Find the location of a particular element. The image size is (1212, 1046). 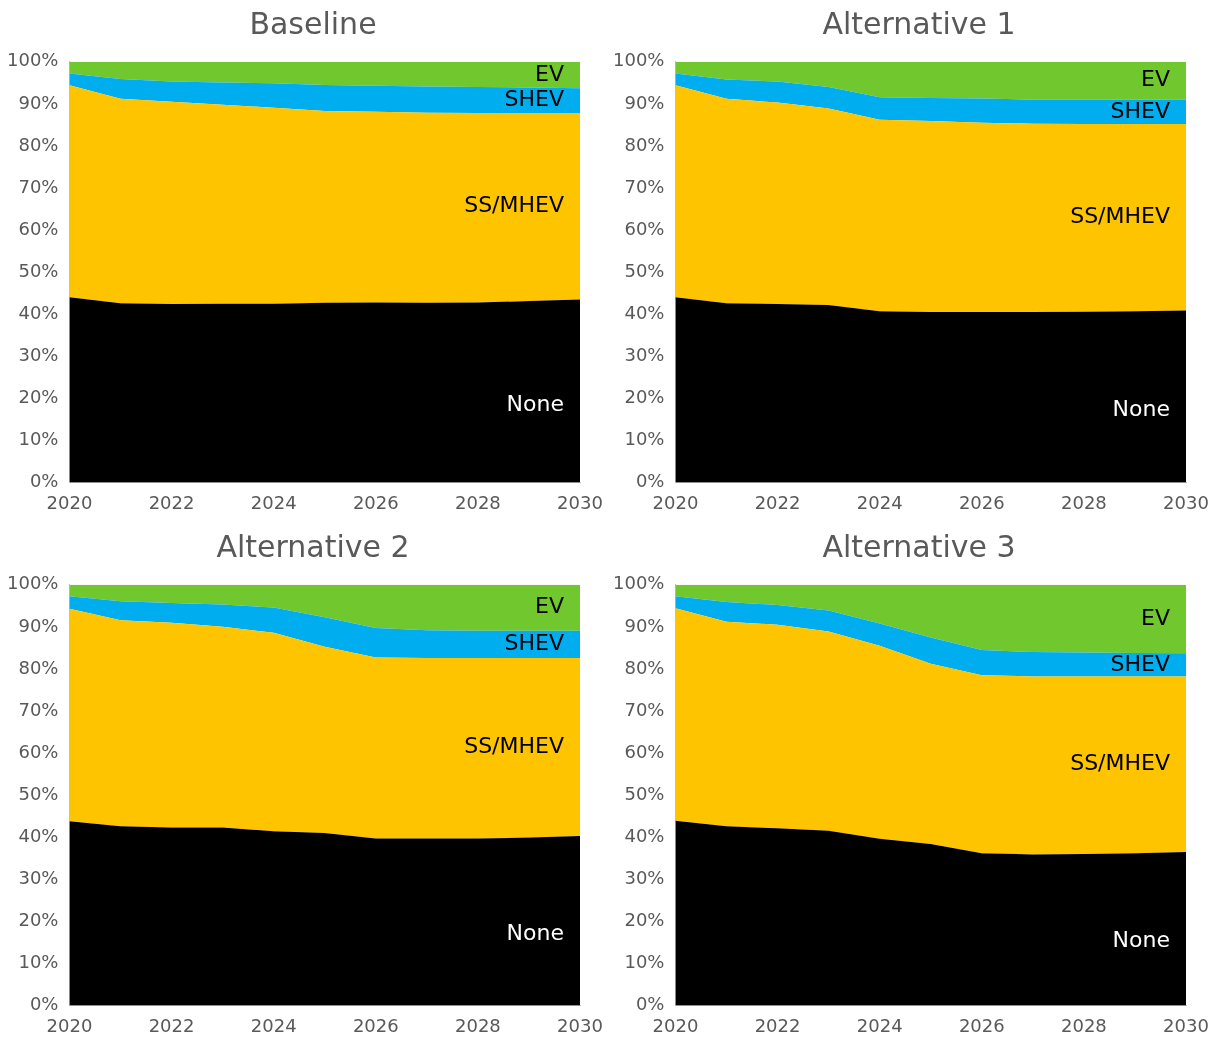

chart-title: Alternative 1 is located at coordinates (919, 24).